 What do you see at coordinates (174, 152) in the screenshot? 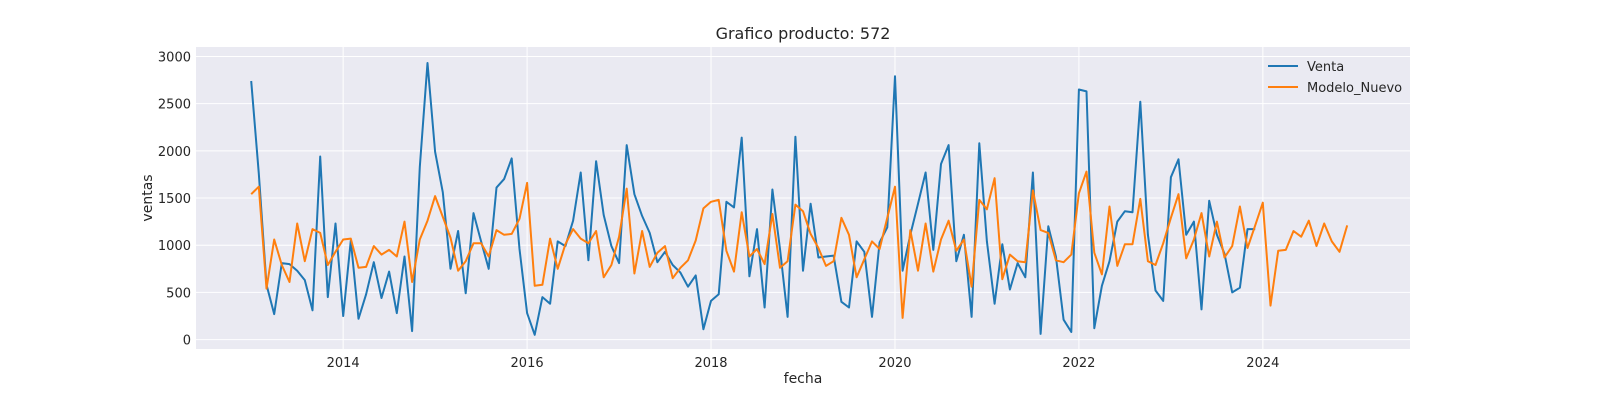
I see `y-tick-label: 2000` at bounding box center [174, 152].